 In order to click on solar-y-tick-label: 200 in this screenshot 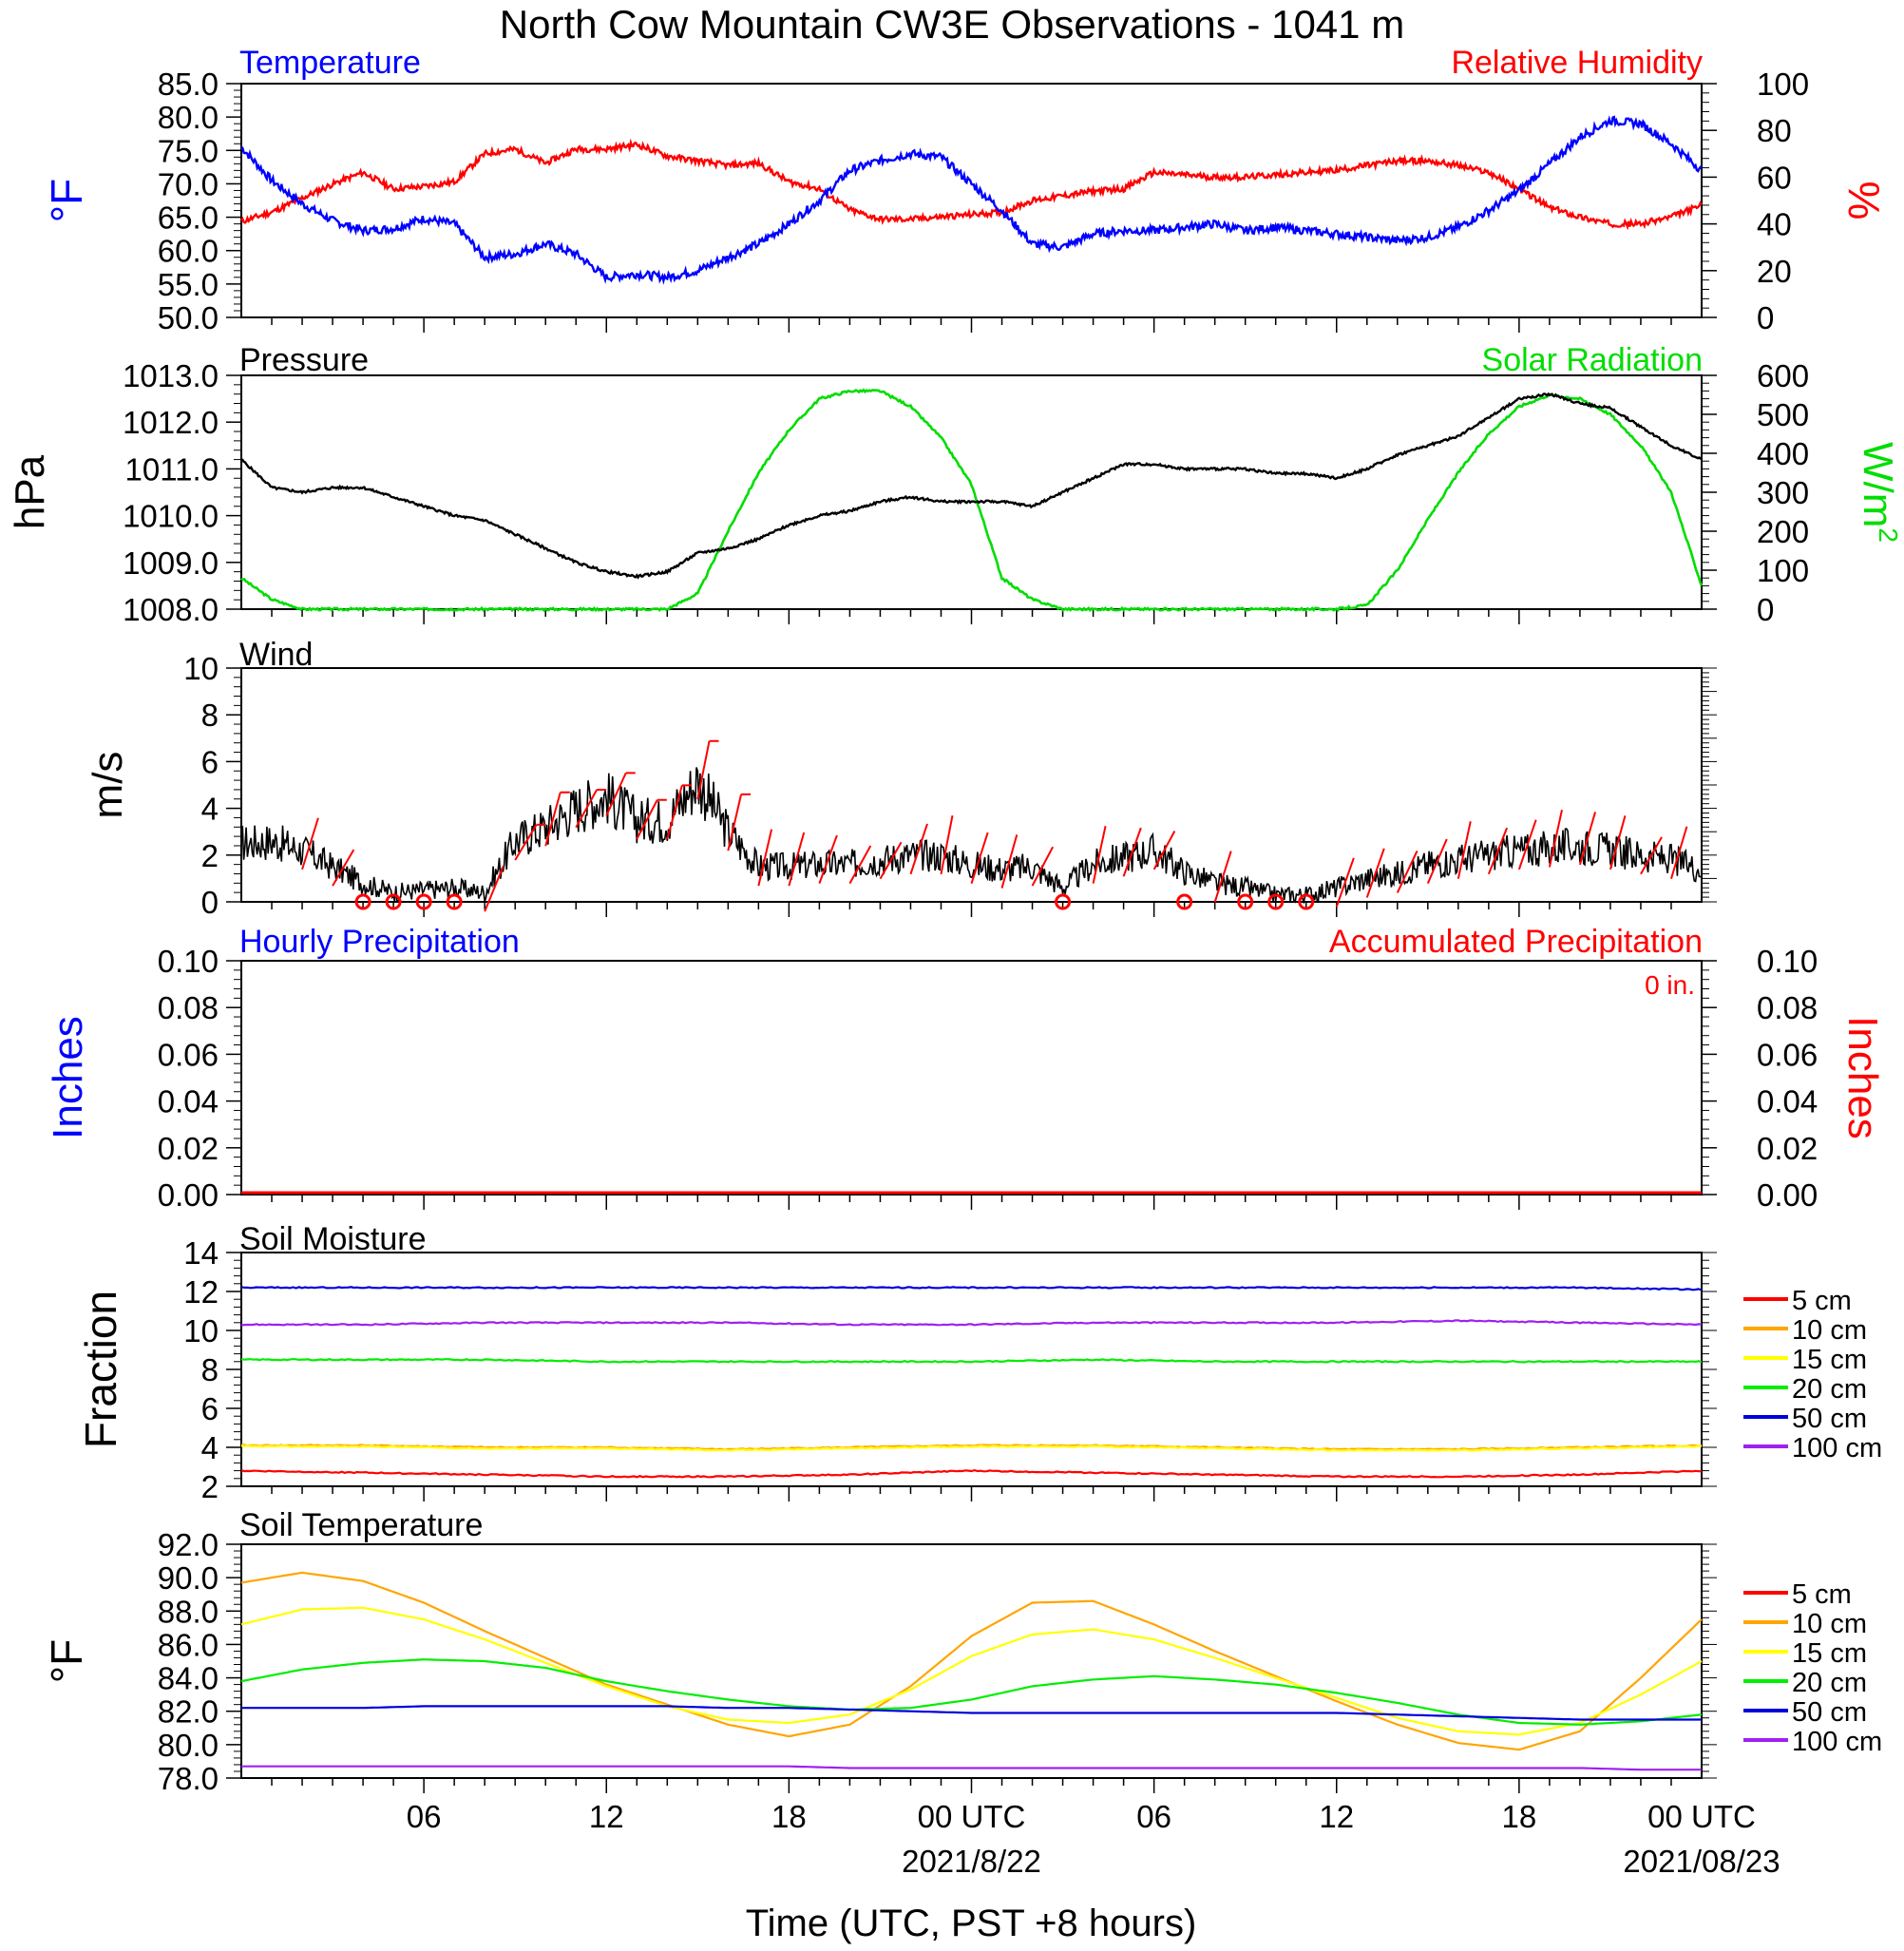, I will do `click(1783, 531)`.